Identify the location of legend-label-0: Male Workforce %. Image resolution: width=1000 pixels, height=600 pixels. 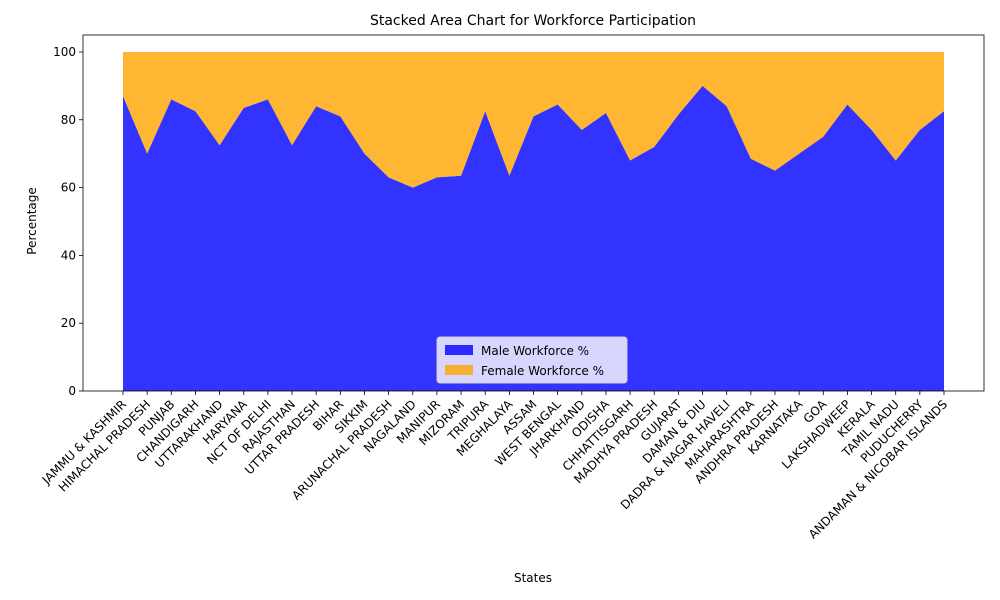
(535, 351).